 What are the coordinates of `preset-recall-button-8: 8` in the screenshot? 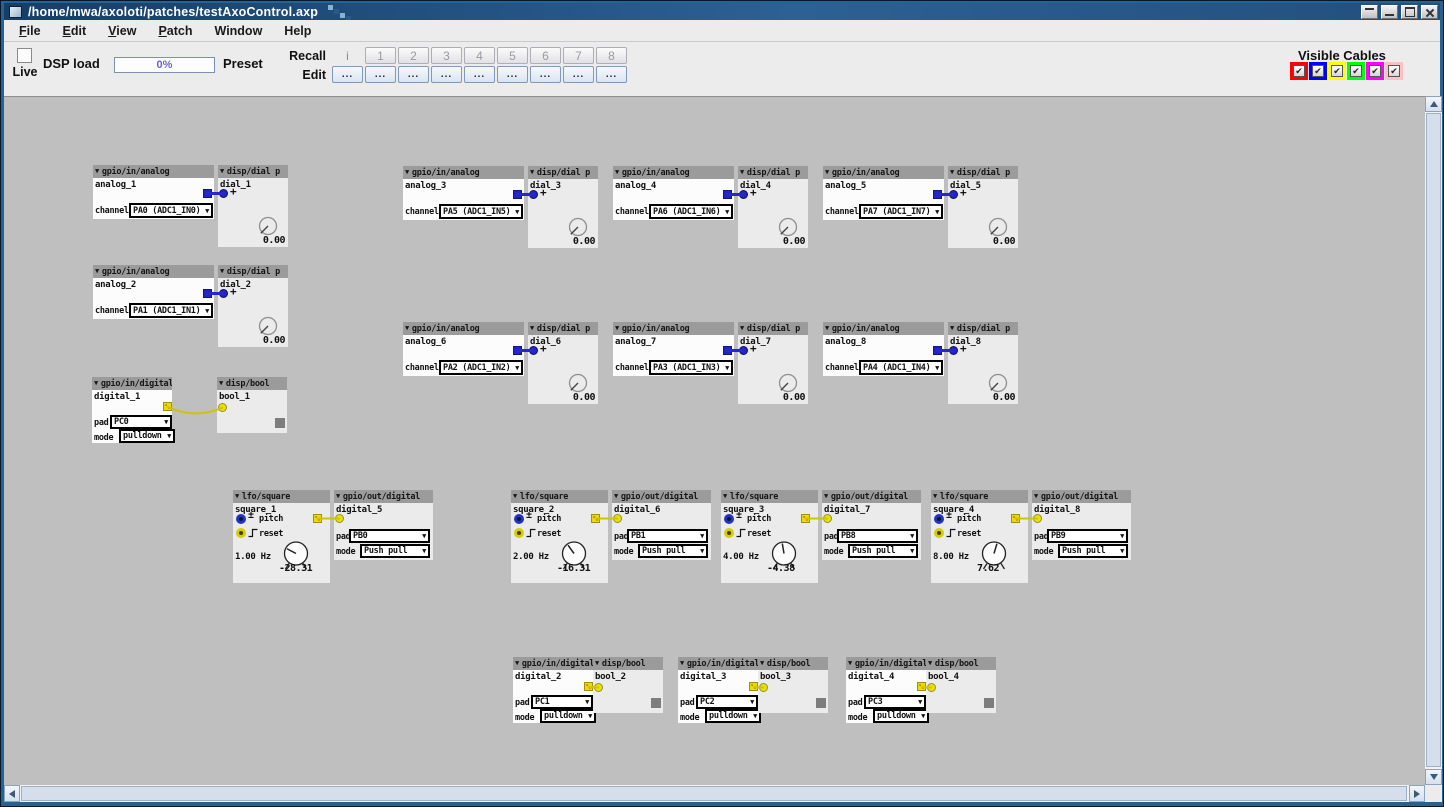 It's located at (611, 55).